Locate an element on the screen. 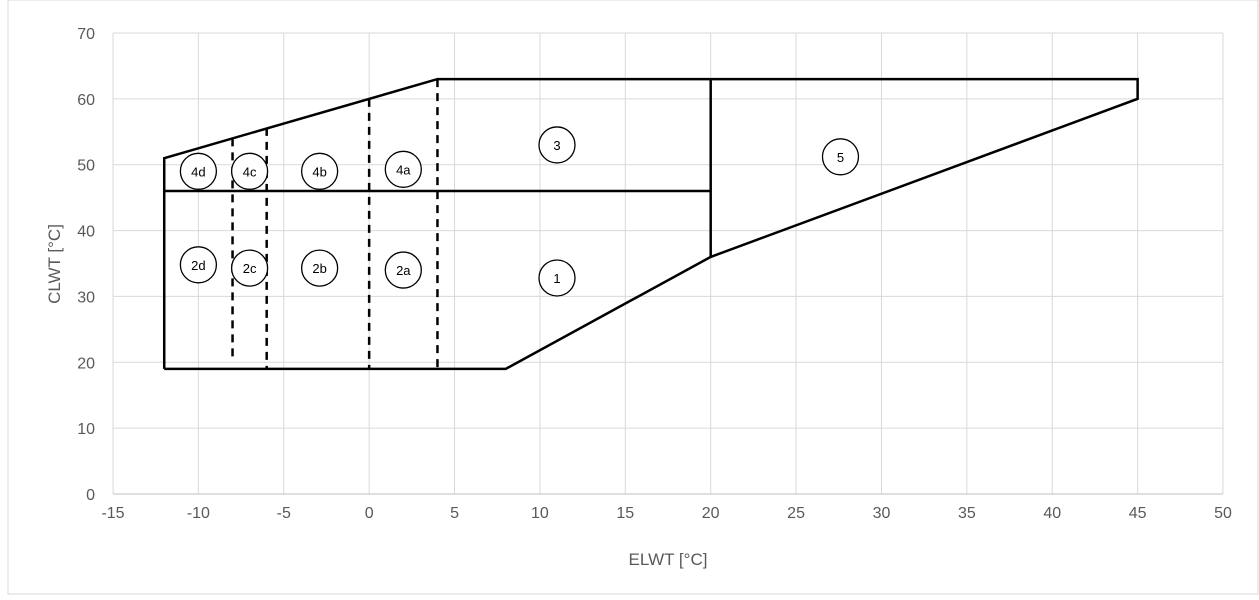 The width and height of the screenshot is (1259, 600). y-tick-label: 0 is located at coordinates (90, 495).